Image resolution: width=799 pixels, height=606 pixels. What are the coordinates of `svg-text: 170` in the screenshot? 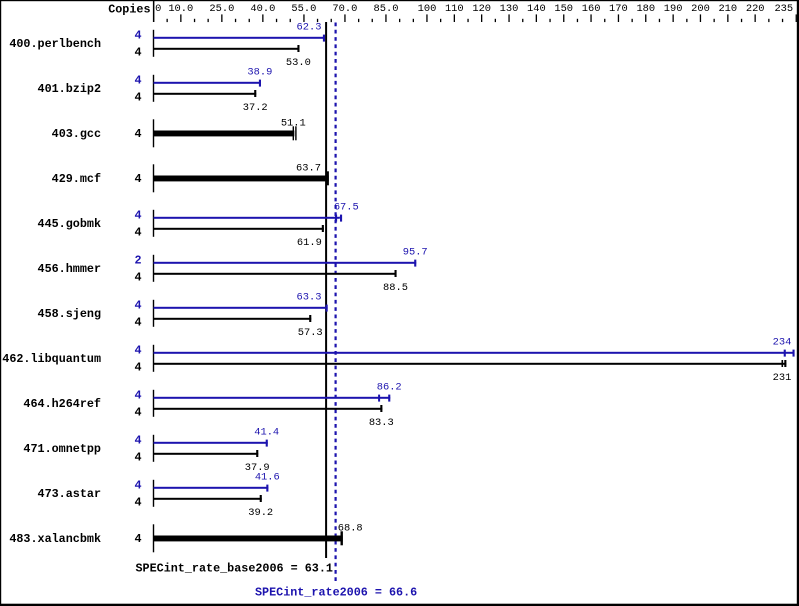 It's located at (618, 9).